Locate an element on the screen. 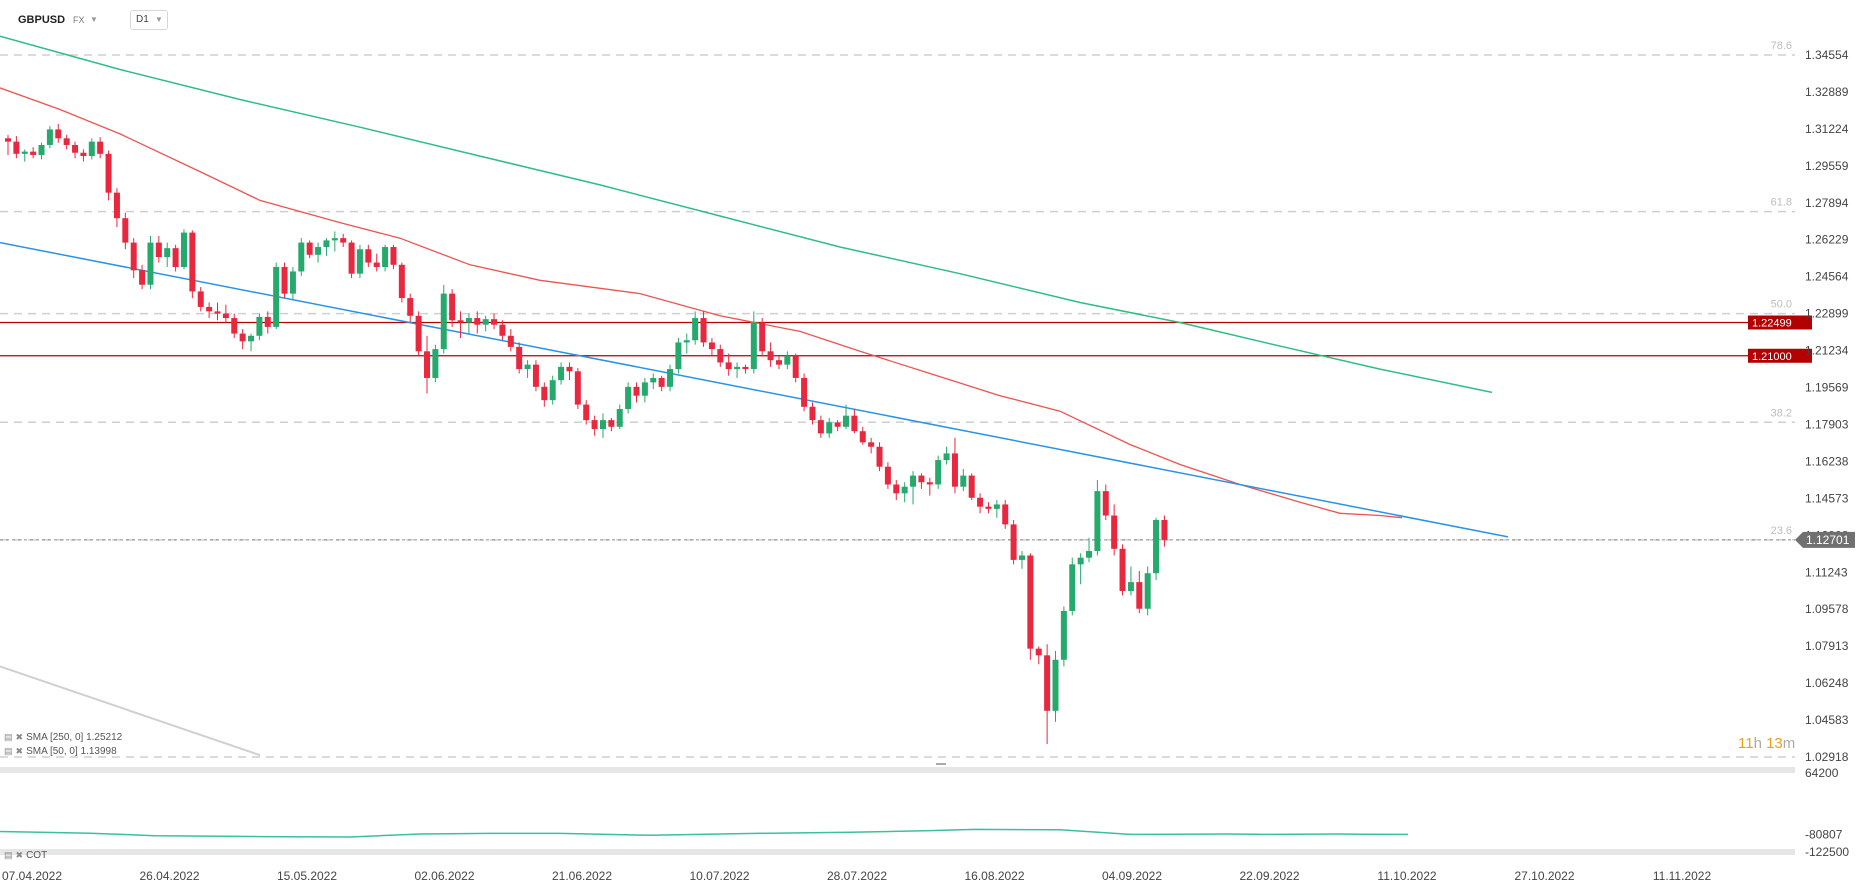 The height and width of the screenshot is (889, 1866). price-tick-label: 1.24564 is located at coordinates (1827, 277).